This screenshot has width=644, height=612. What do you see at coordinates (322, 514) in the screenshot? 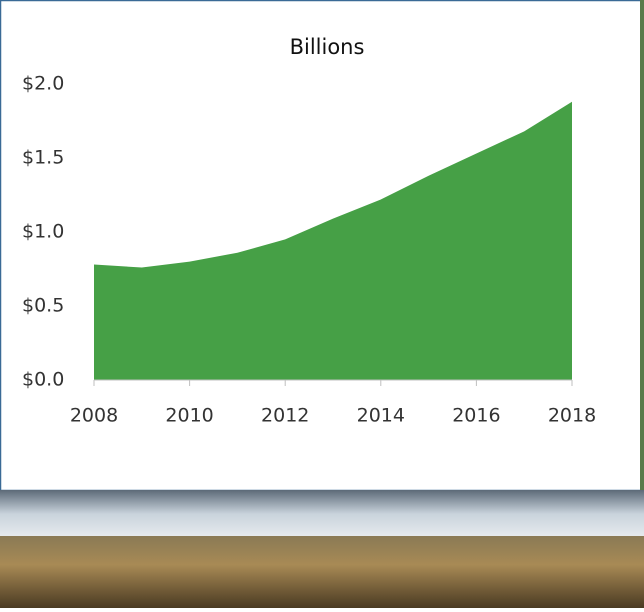
I see `photo-sky` at bounding box center [322, 514].